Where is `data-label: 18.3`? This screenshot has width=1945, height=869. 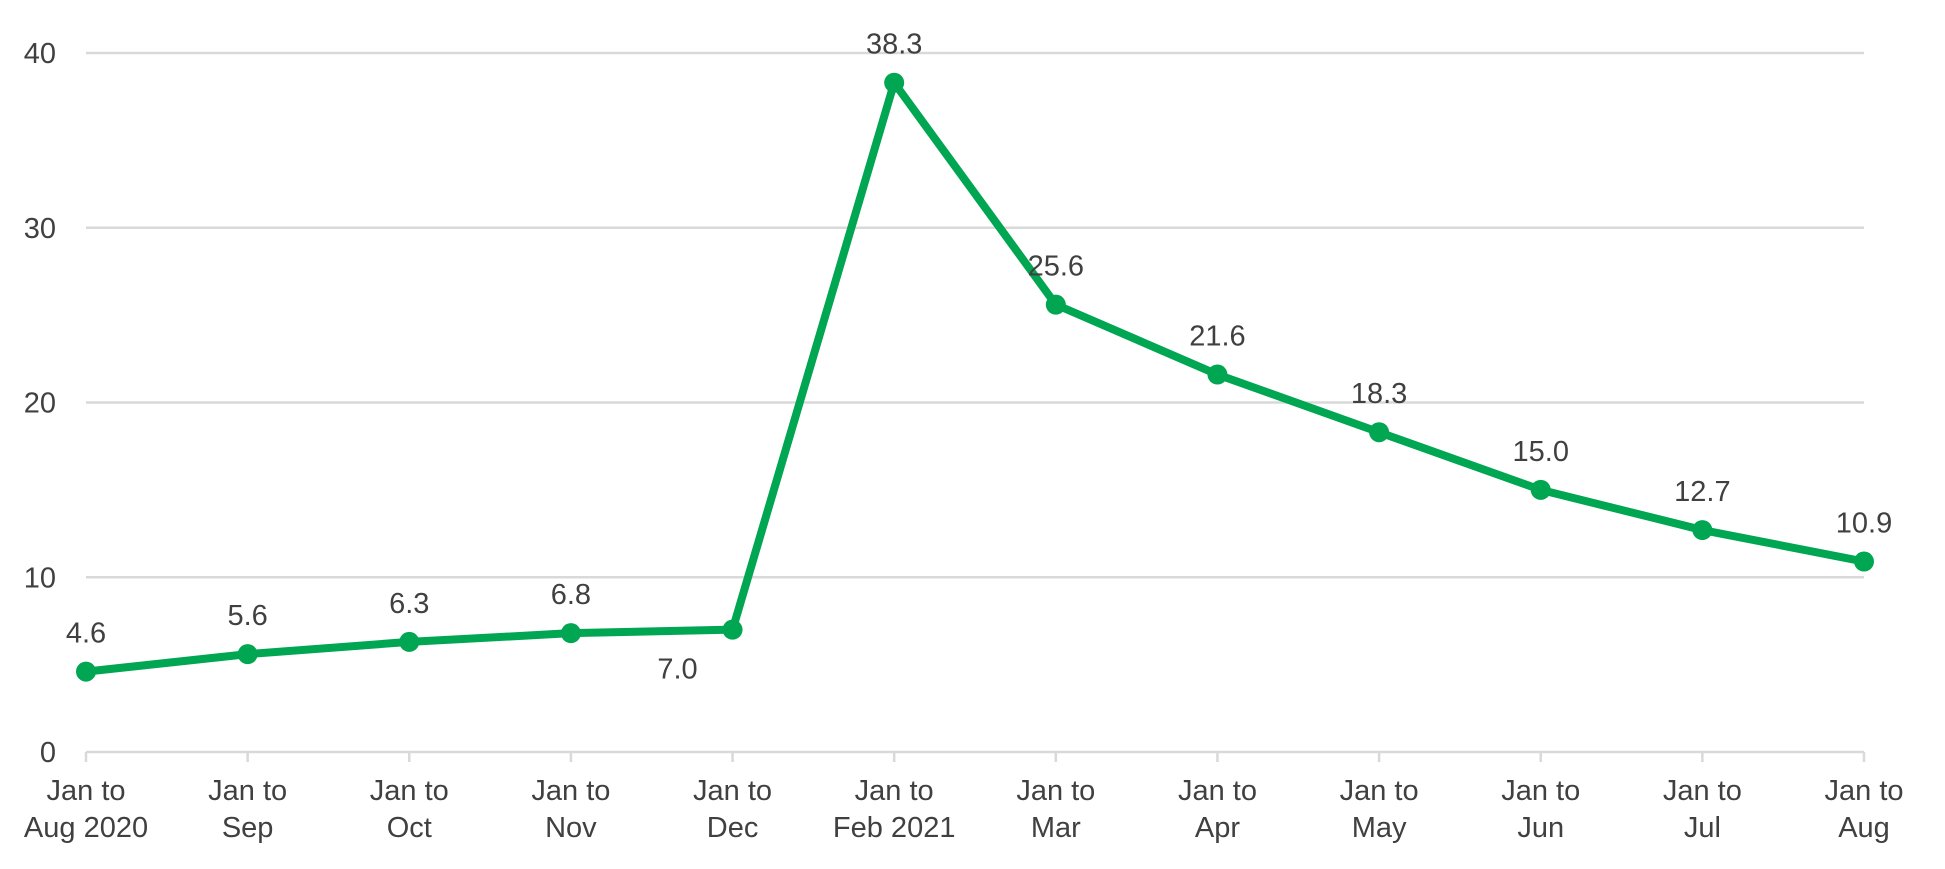 data-label: 18.3 is located at coordinates (1379, 394).